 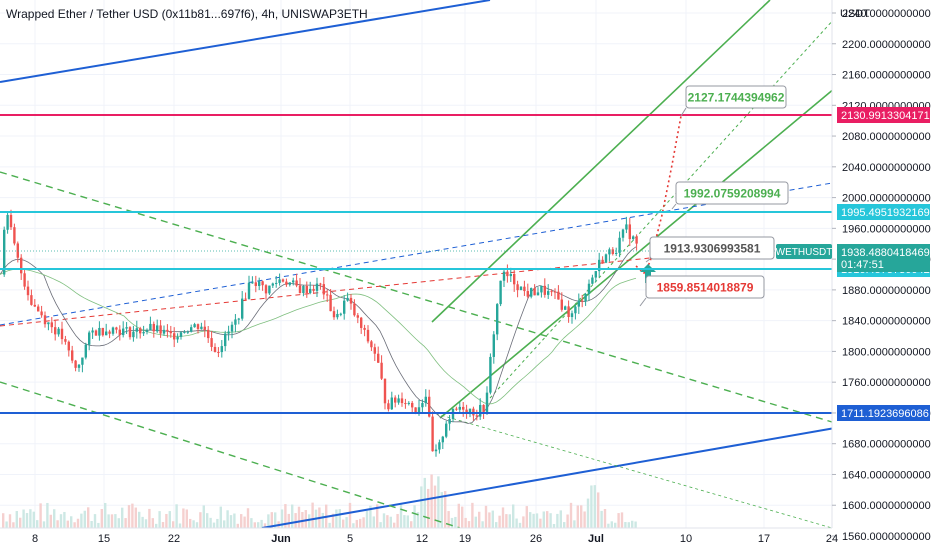 I want to click on time-tick-label-2: 22, so click(x=174, y=539).